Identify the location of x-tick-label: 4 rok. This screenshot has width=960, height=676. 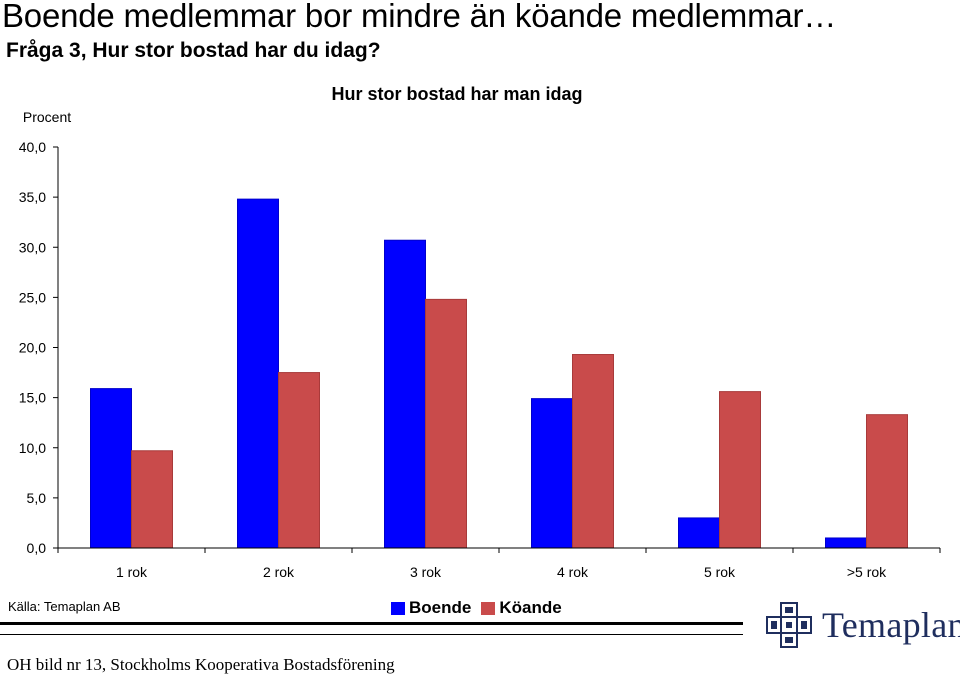
(573, 572).